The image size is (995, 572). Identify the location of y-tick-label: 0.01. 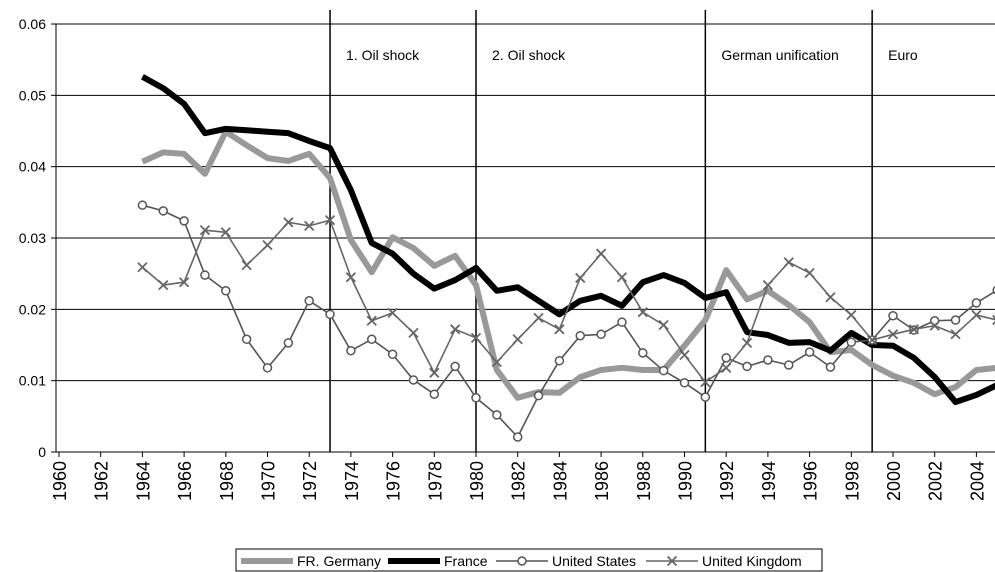
(32, 381).